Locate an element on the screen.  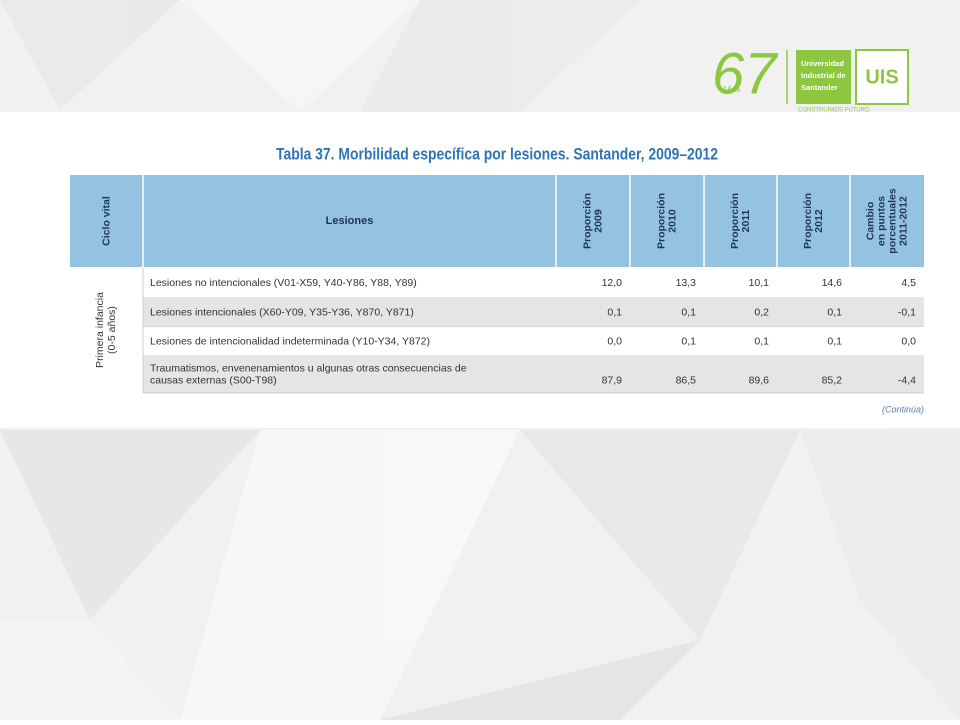
logo-years: 67 is located at coordinates (745, 73).